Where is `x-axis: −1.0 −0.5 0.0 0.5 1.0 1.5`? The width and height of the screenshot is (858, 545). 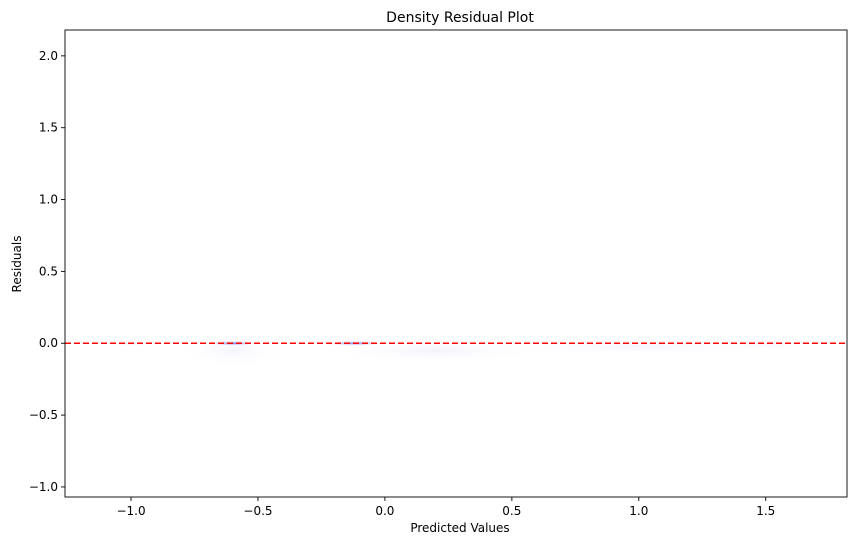 x-axis: −1.0 −0.5 0.0 0.5 1.0 1.5 is located at coordinates (445, 507).